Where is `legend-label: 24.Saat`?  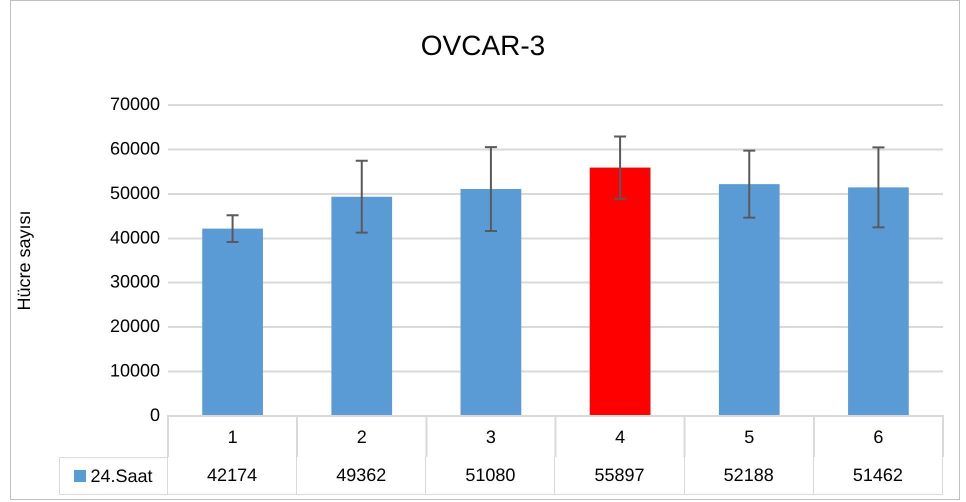 legend-label: 24.Saat is located at coordinates (121, 476).